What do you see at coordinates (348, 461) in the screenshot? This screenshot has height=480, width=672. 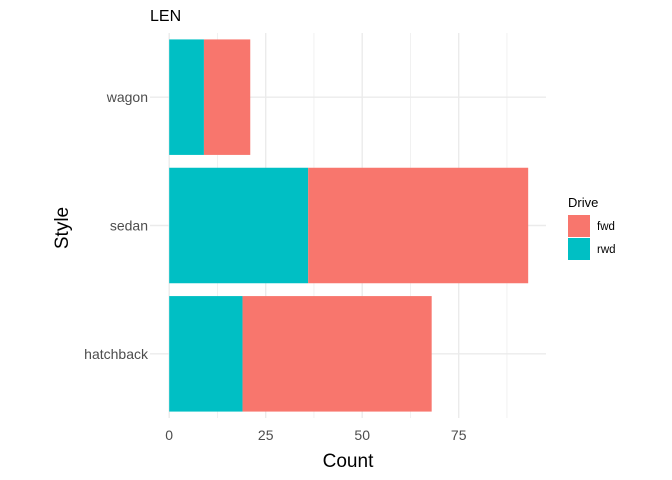 I see `x-axis-title: Count` at bounding box center [348, 461].